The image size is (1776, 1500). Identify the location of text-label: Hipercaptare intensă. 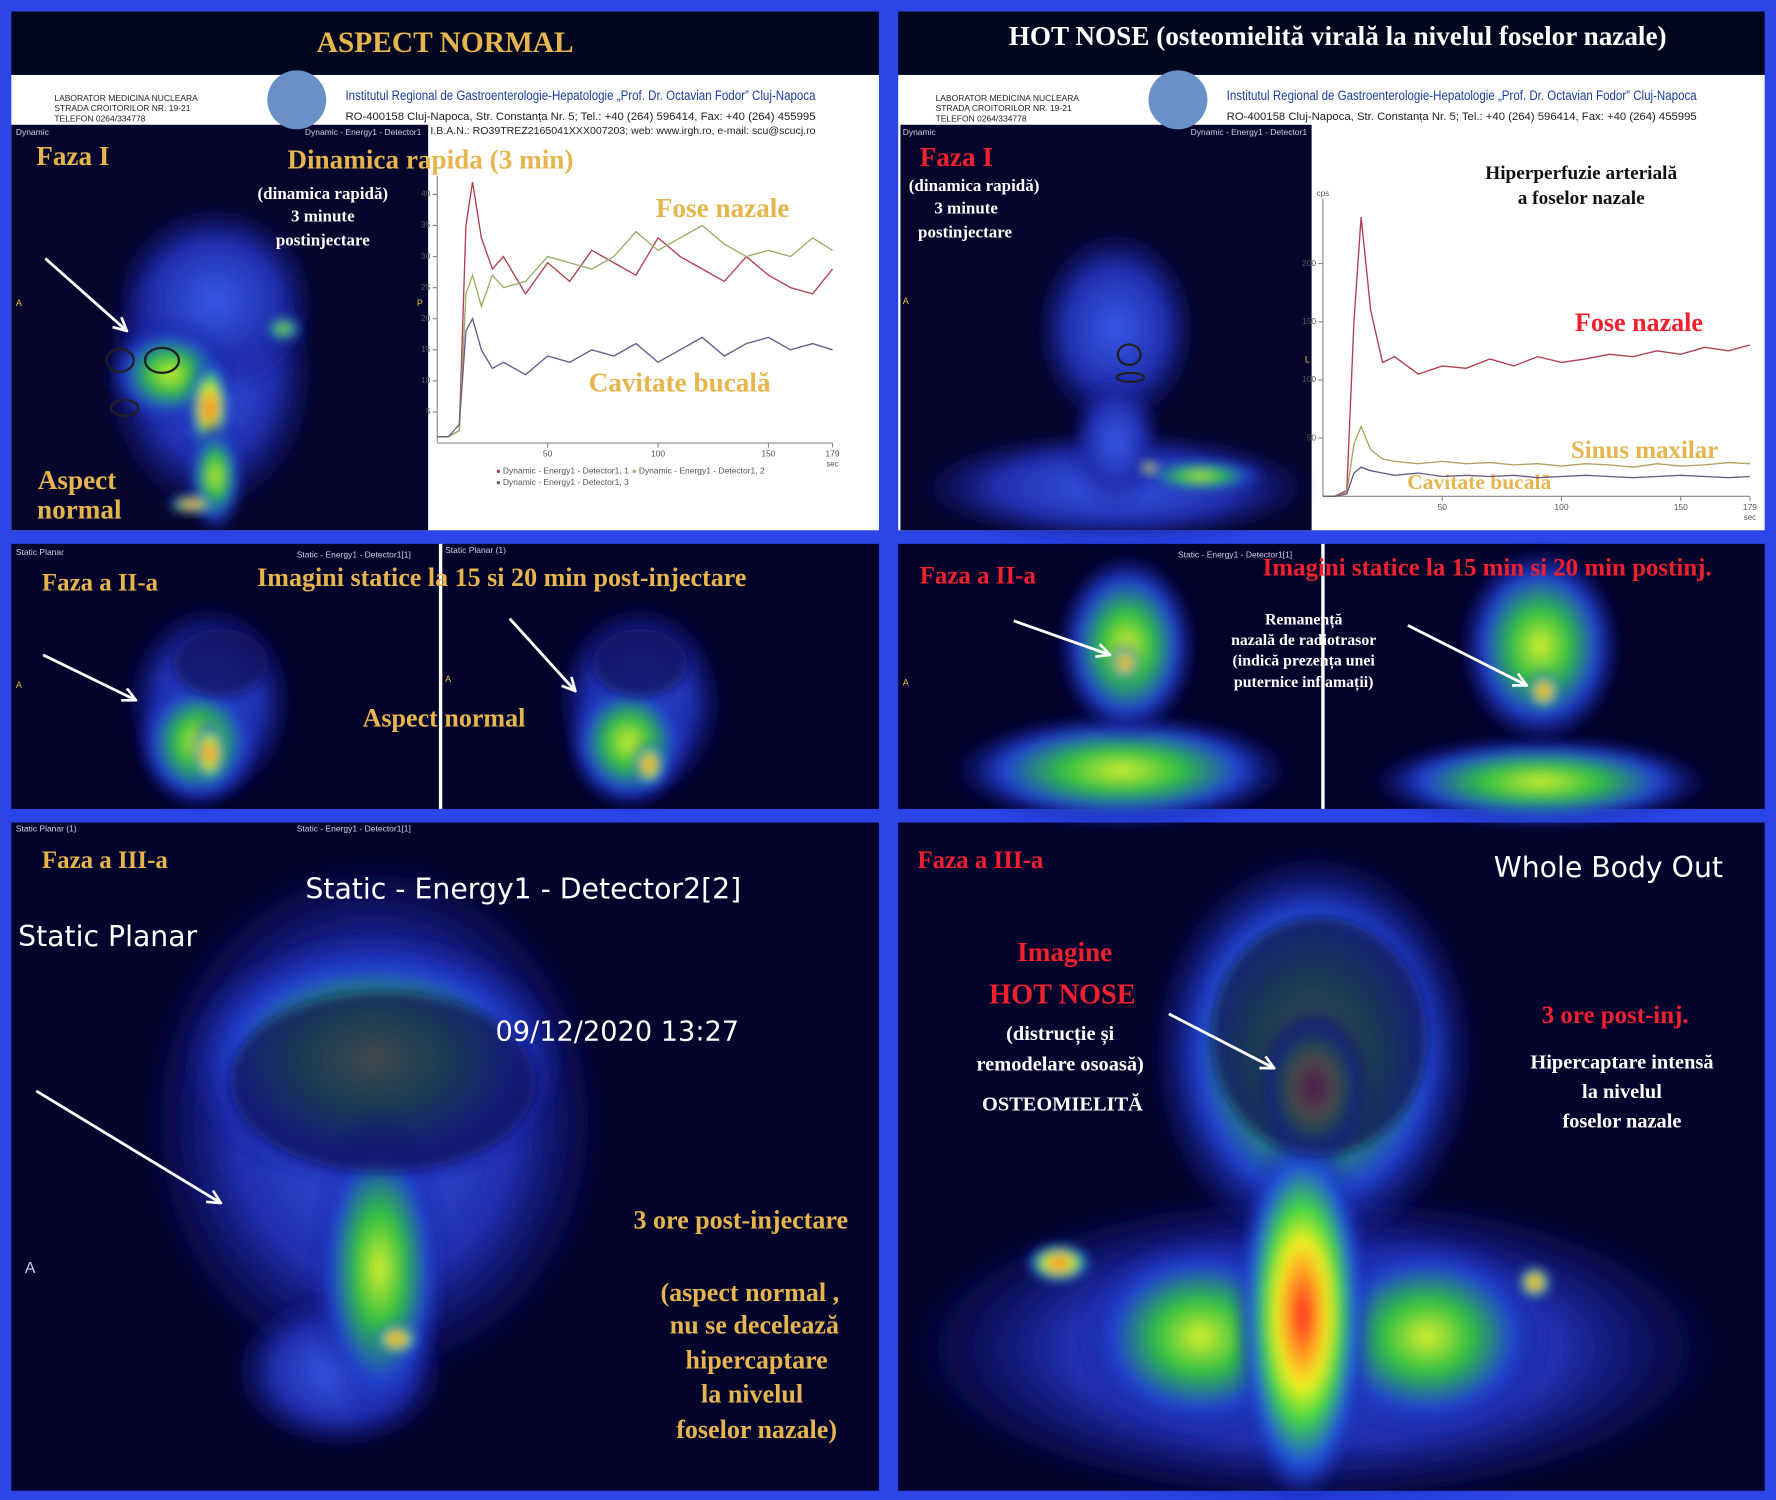
(1621, 1062).